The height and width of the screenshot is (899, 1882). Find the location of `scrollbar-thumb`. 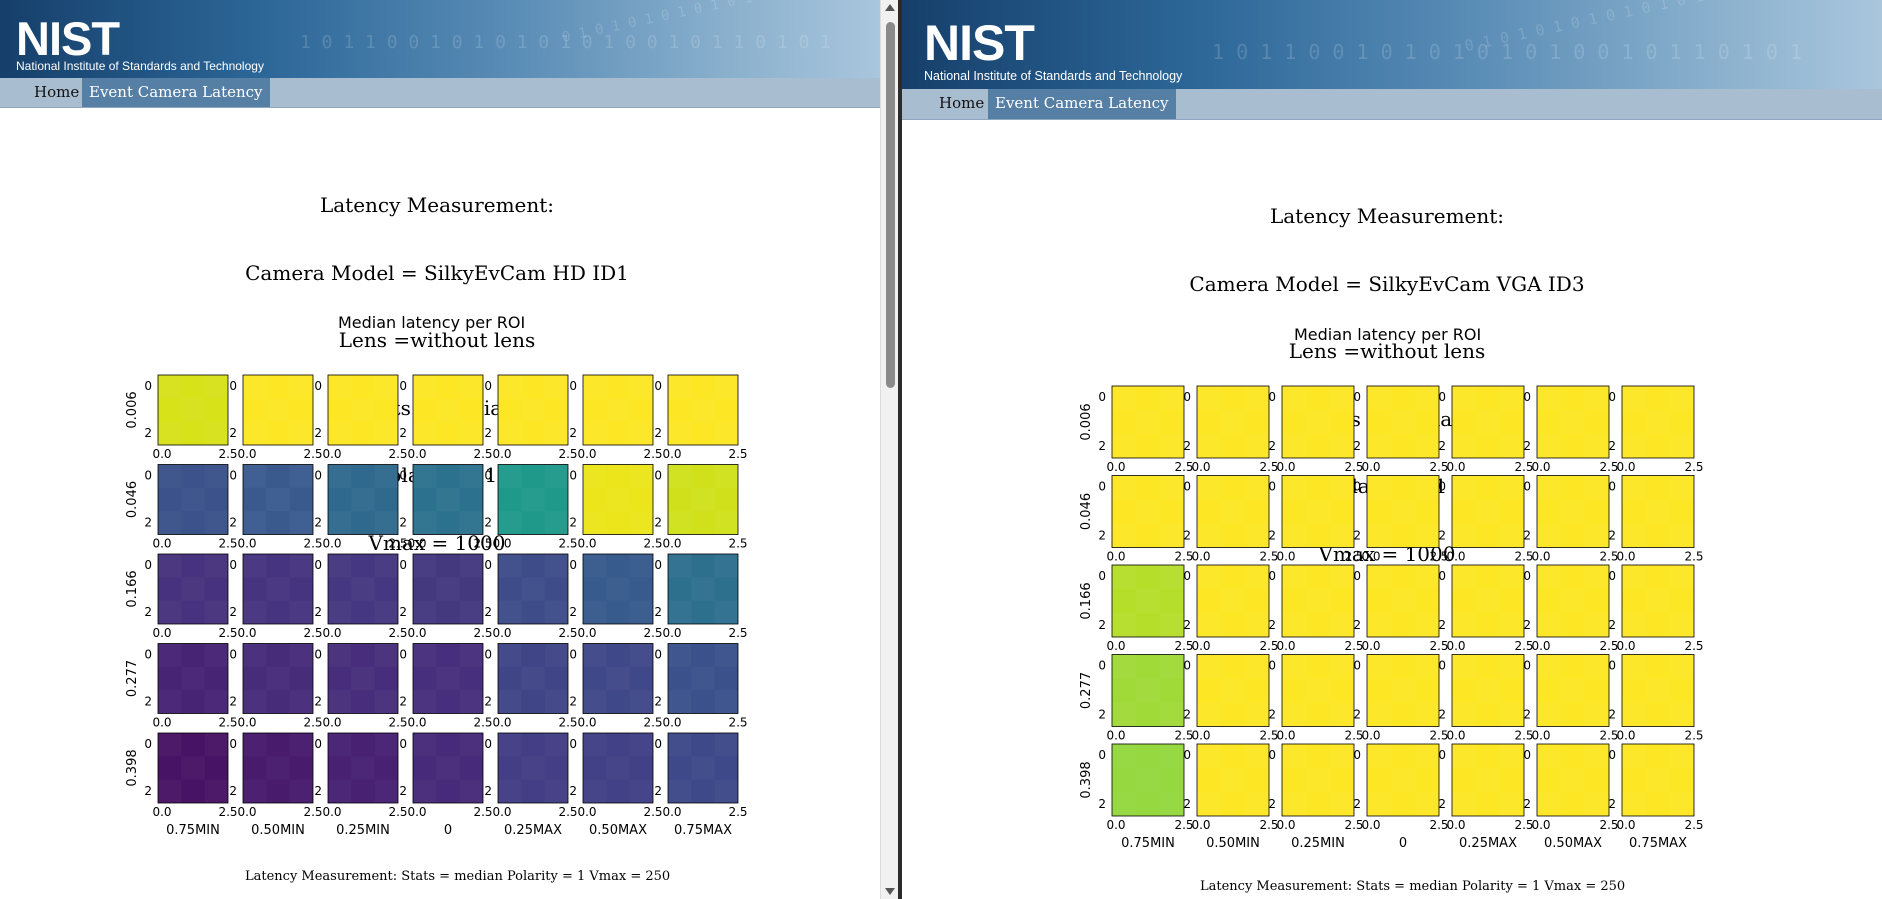

scrollbar-thumb is located at coordinates (890, 205).